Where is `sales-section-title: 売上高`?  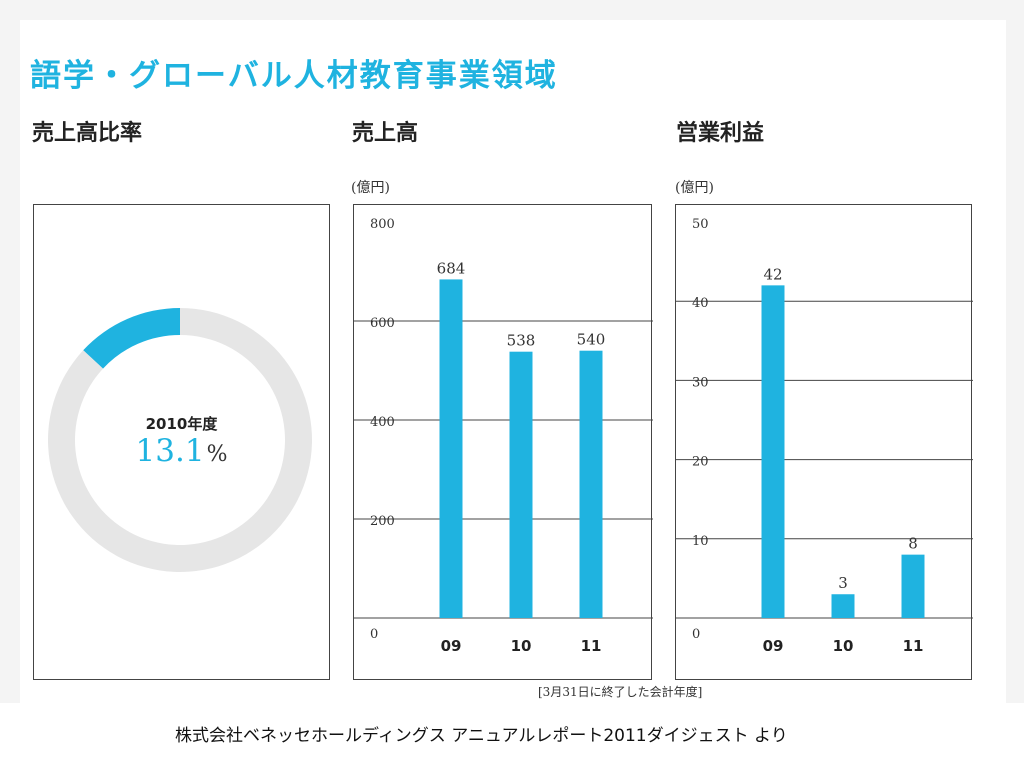 sales-section-title: 売上高 is located at coordinates (385, 133).